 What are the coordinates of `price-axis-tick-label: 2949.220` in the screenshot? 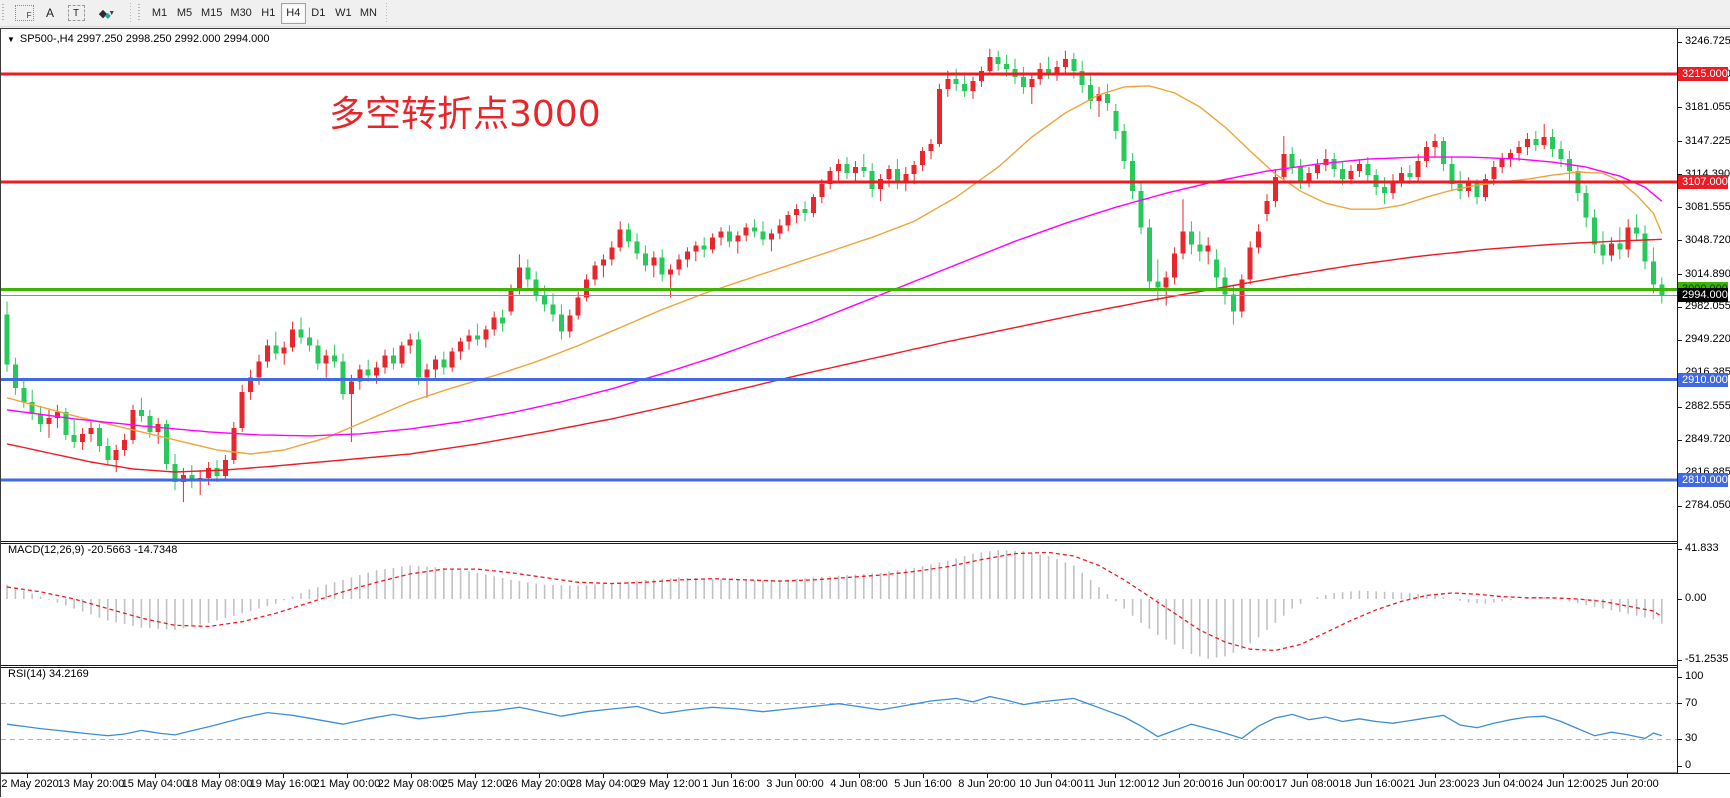 It's located at (1707, 339).